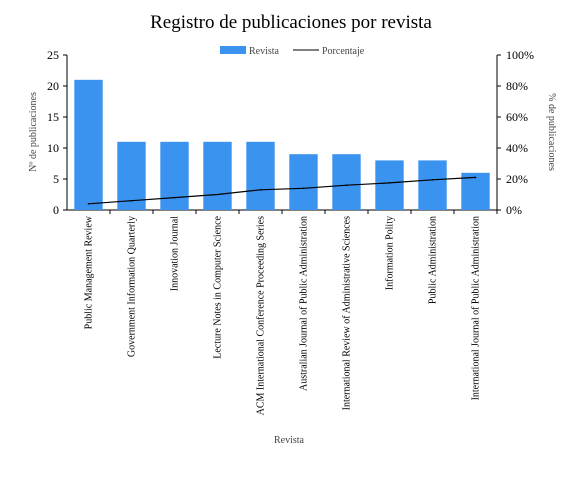  Describe the element at coordinates (53, 55) in the screenshot. I see `left-tick-label: 25` at that location.